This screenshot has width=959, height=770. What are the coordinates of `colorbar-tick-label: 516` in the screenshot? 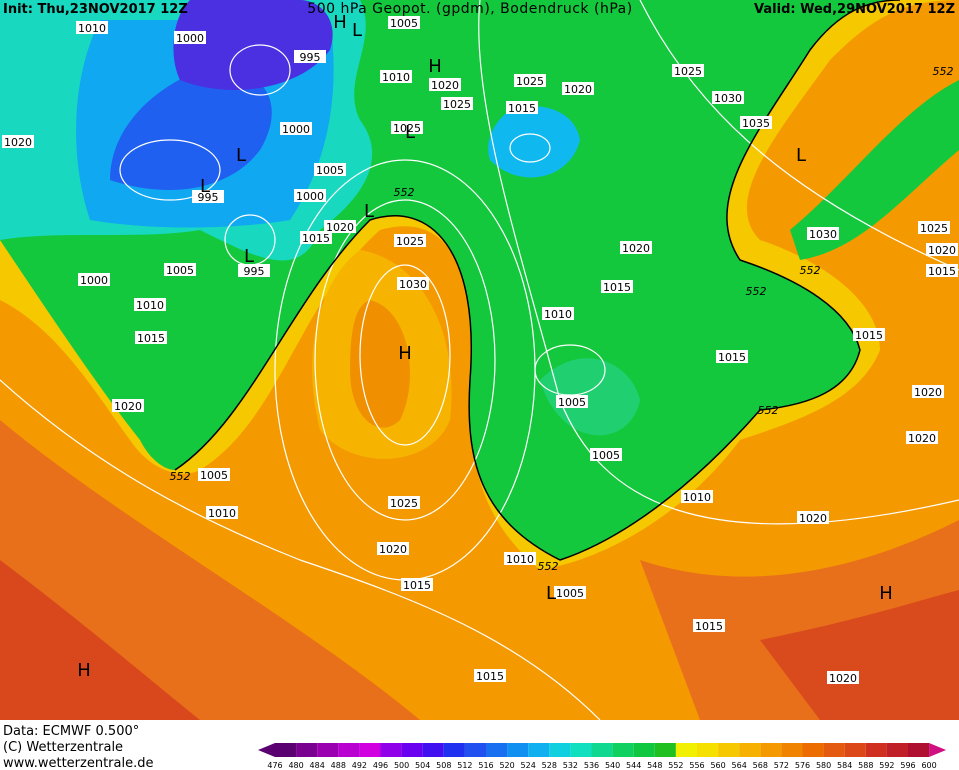 It's located at (485, 765).